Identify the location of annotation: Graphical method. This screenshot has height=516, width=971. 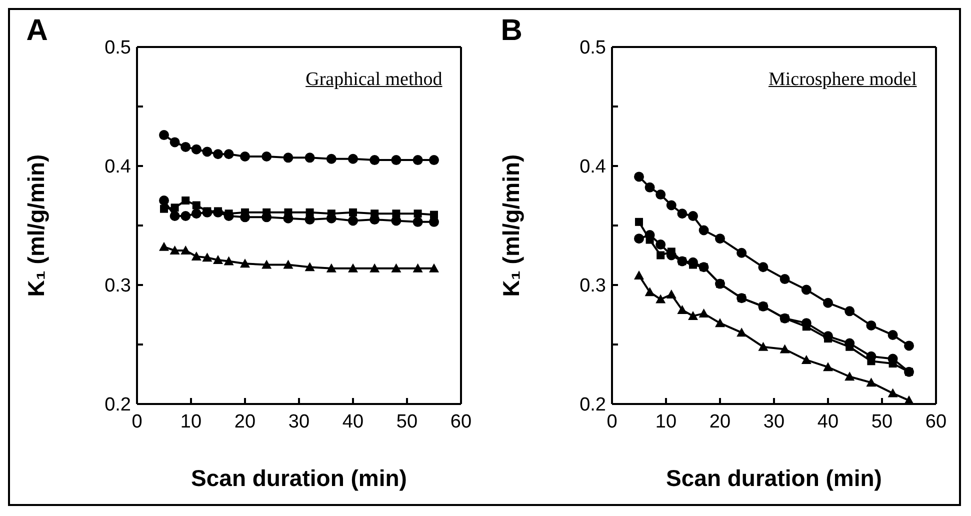
(374, 80).